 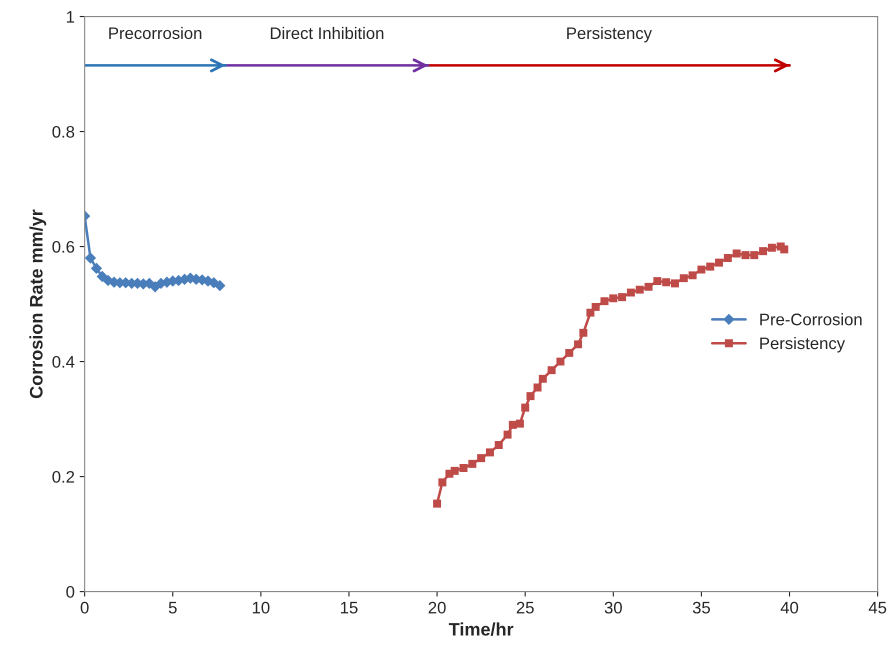 What do you see at coordinates (877, 608) in the screenshot?
I see `x-tick-label: 45` at bounding box center [877, 608].